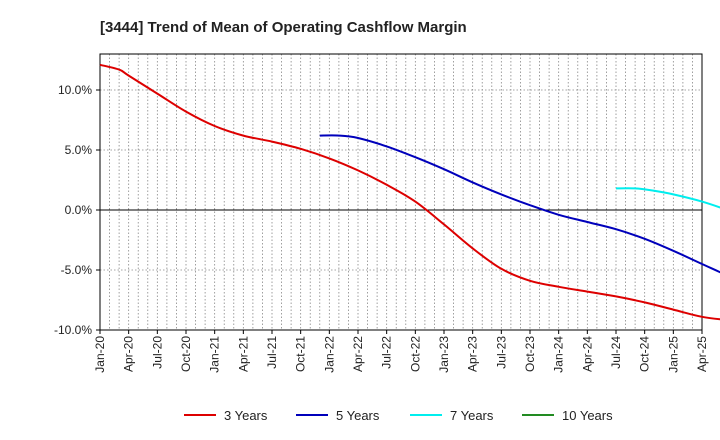 The width and height of the screenshot is (720, 440). I want to click on x-tick-label: Apr-24, so click(587, 354).